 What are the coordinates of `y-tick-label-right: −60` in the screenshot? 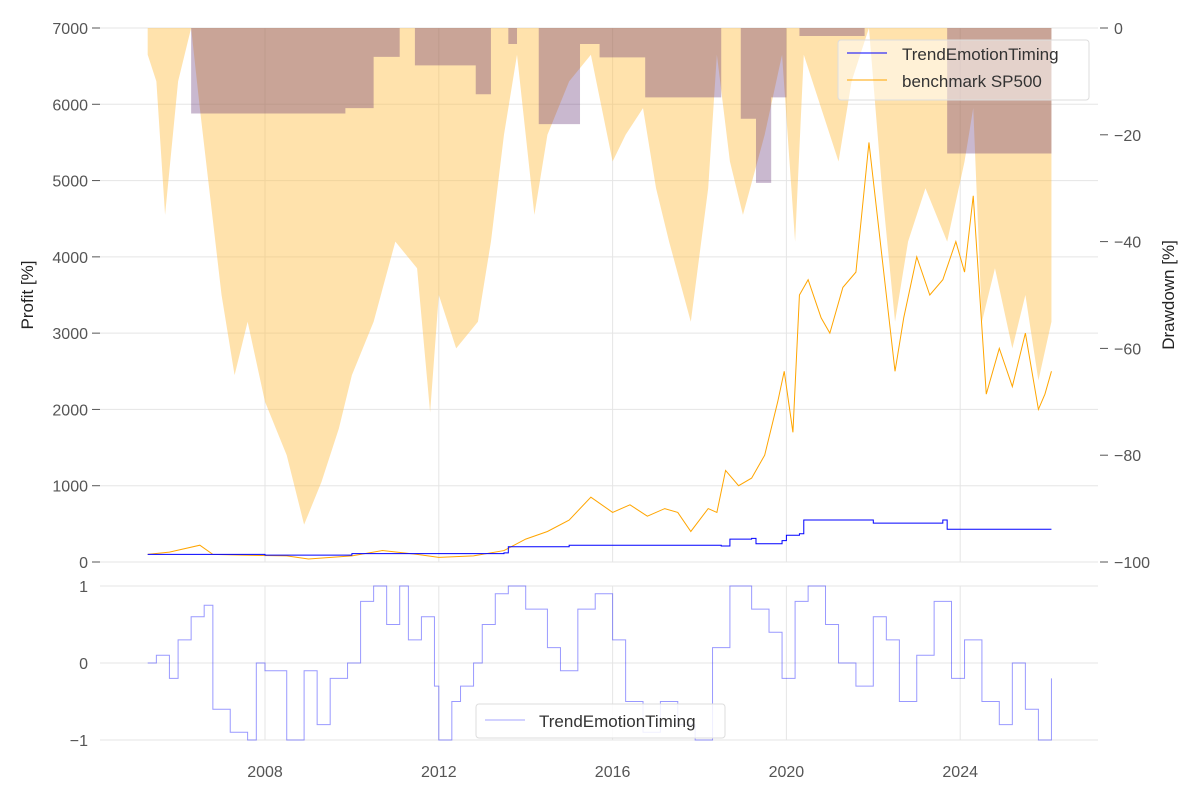 It's located at (1127, 349).